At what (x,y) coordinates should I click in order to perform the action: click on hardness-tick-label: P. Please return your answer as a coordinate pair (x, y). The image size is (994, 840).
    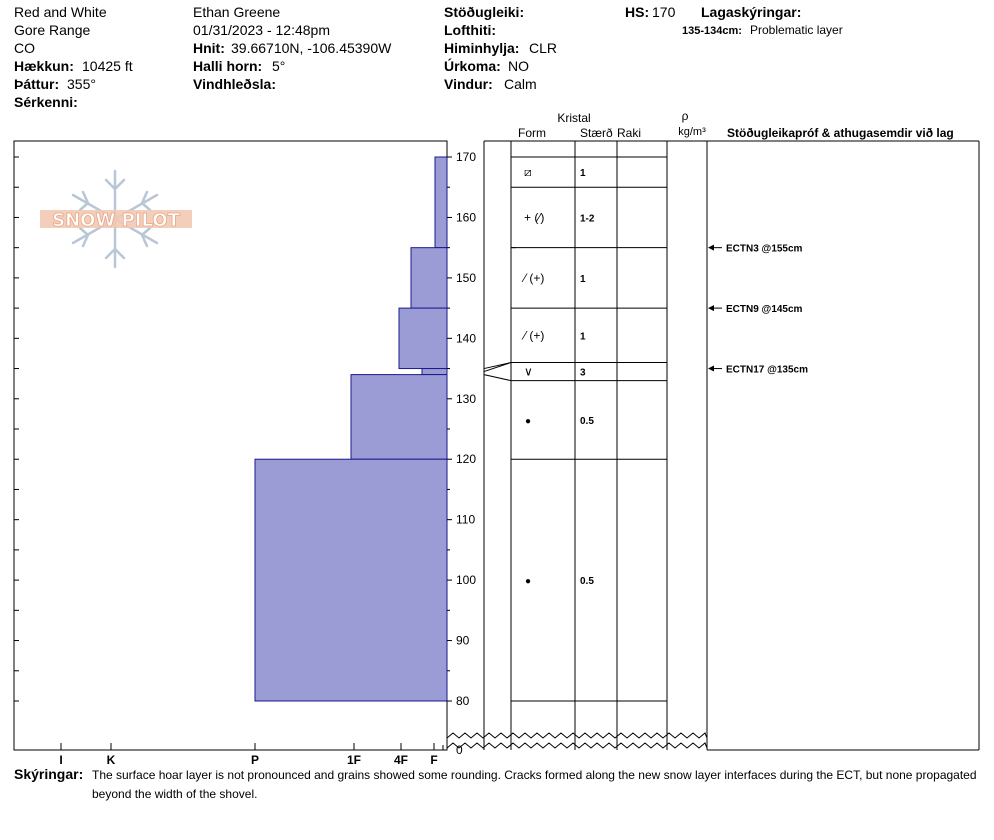
    Looking at the image, I should click on (255, 760).